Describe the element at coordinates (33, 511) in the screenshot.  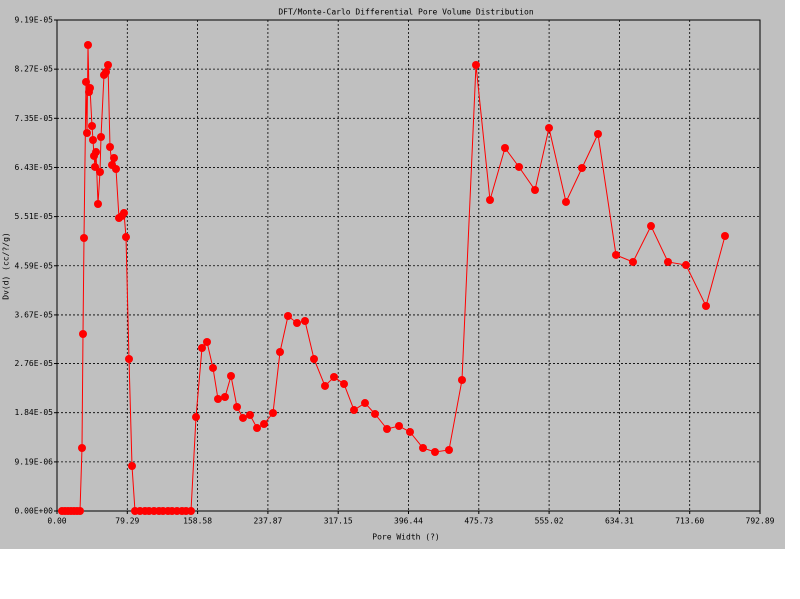
I see `y-tick-label: 0.00E+00` at that location.